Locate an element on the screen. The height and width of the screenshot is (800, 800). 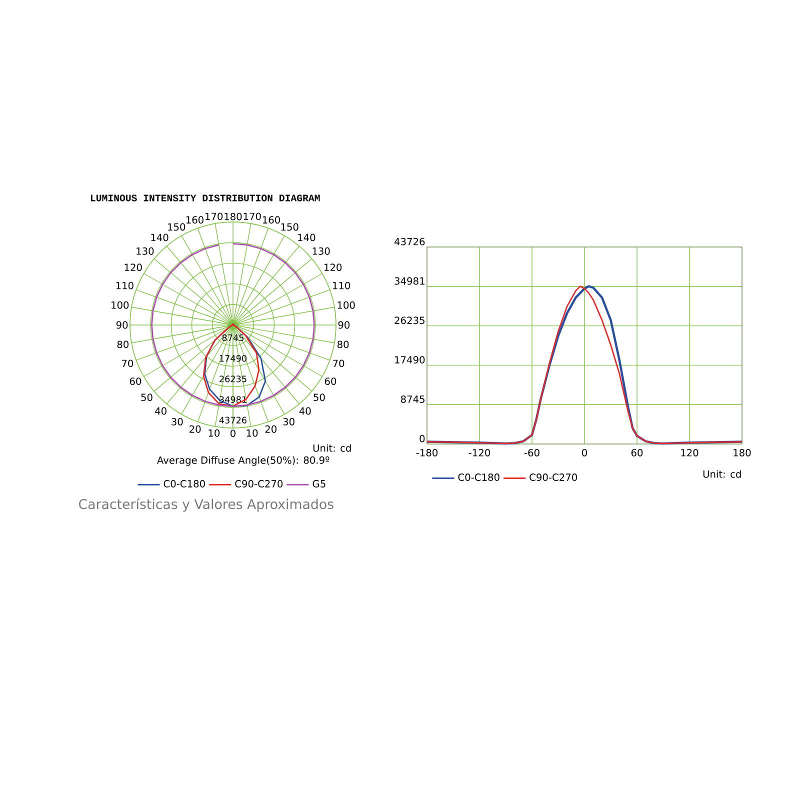
y-tick-label: 26235 is located at coordinates (409, 320).